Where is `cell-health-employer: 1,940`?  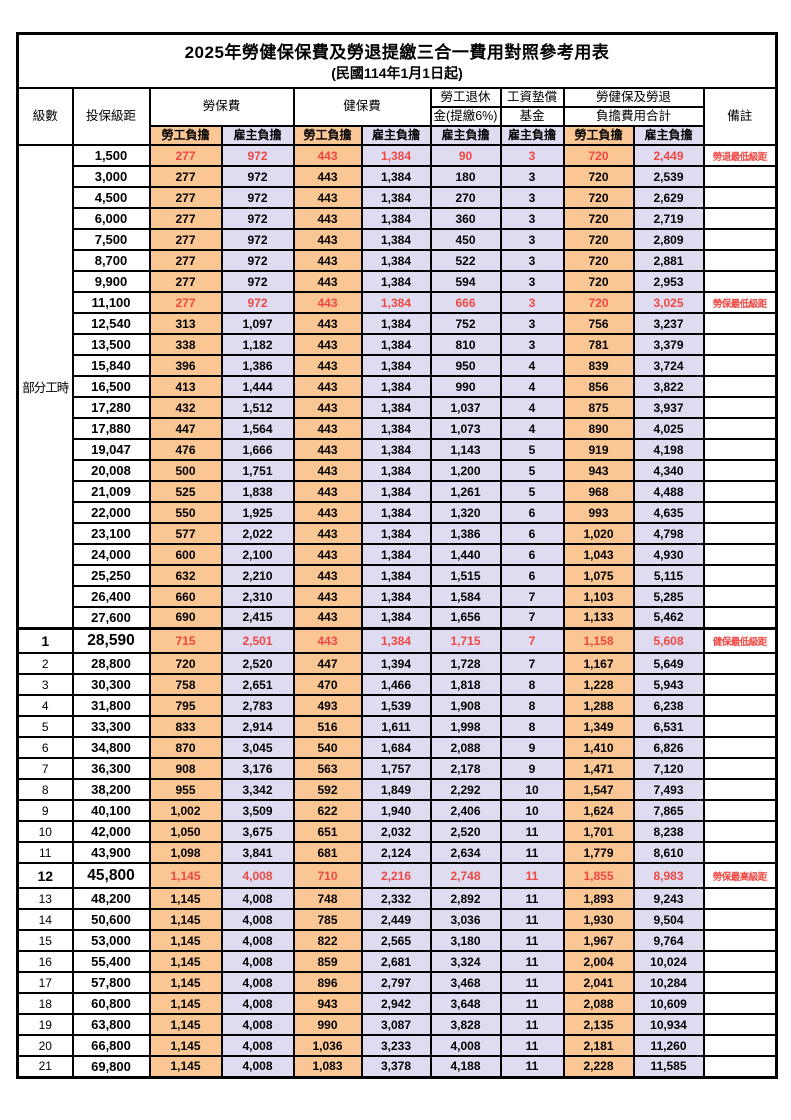 cell-health-employer: 1,940 is located at coordinates (396, 810).